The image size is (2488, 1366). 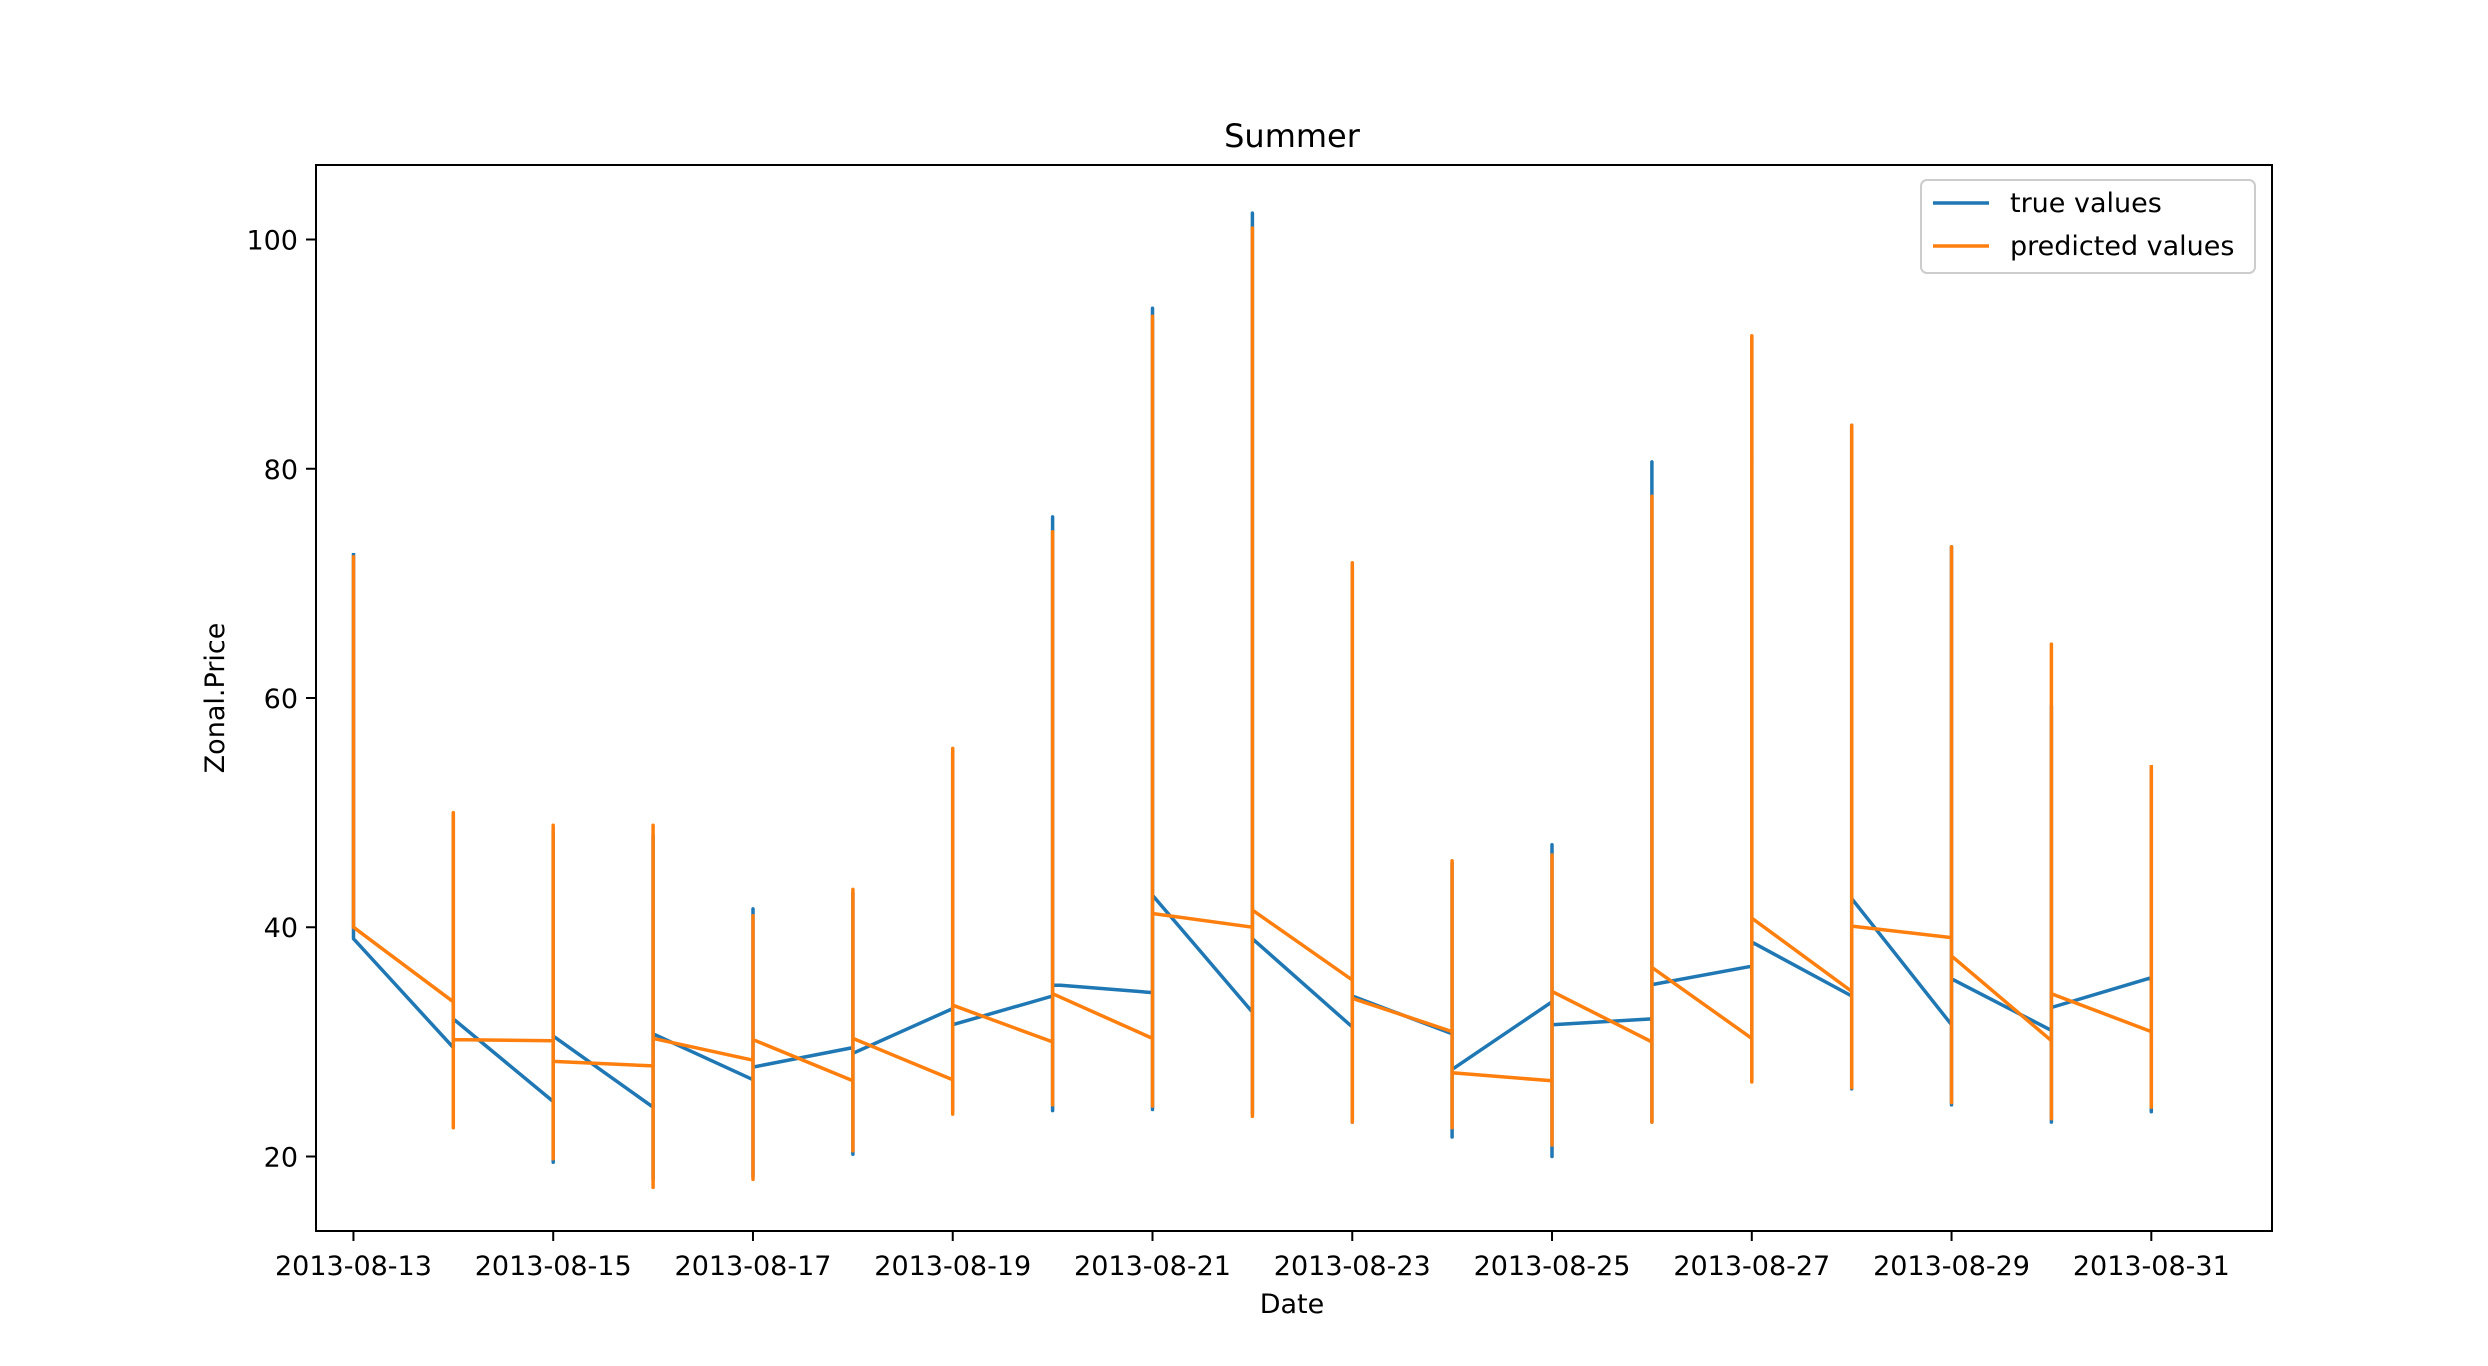 I want to click on x-tick-label: 2013-08-19, so click(x=952, y=1266).